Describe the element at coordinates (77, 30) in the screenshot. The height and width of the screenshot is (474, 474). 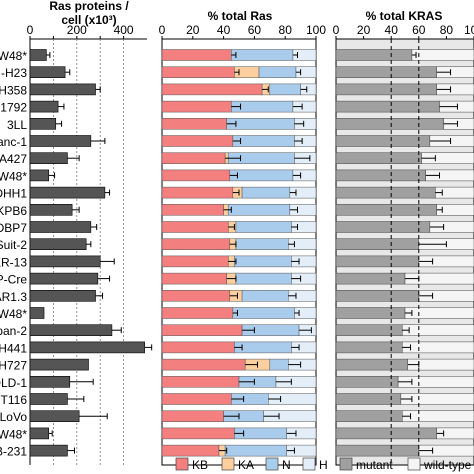
I see `p1-tick-label: 200` at that location.